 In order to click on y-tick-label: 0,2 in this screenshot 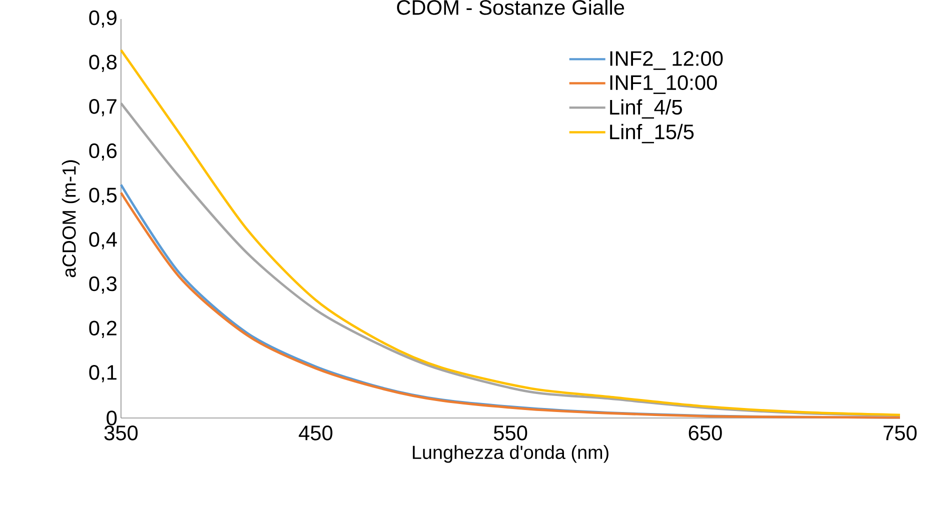, I will do `click(102, 329)`.